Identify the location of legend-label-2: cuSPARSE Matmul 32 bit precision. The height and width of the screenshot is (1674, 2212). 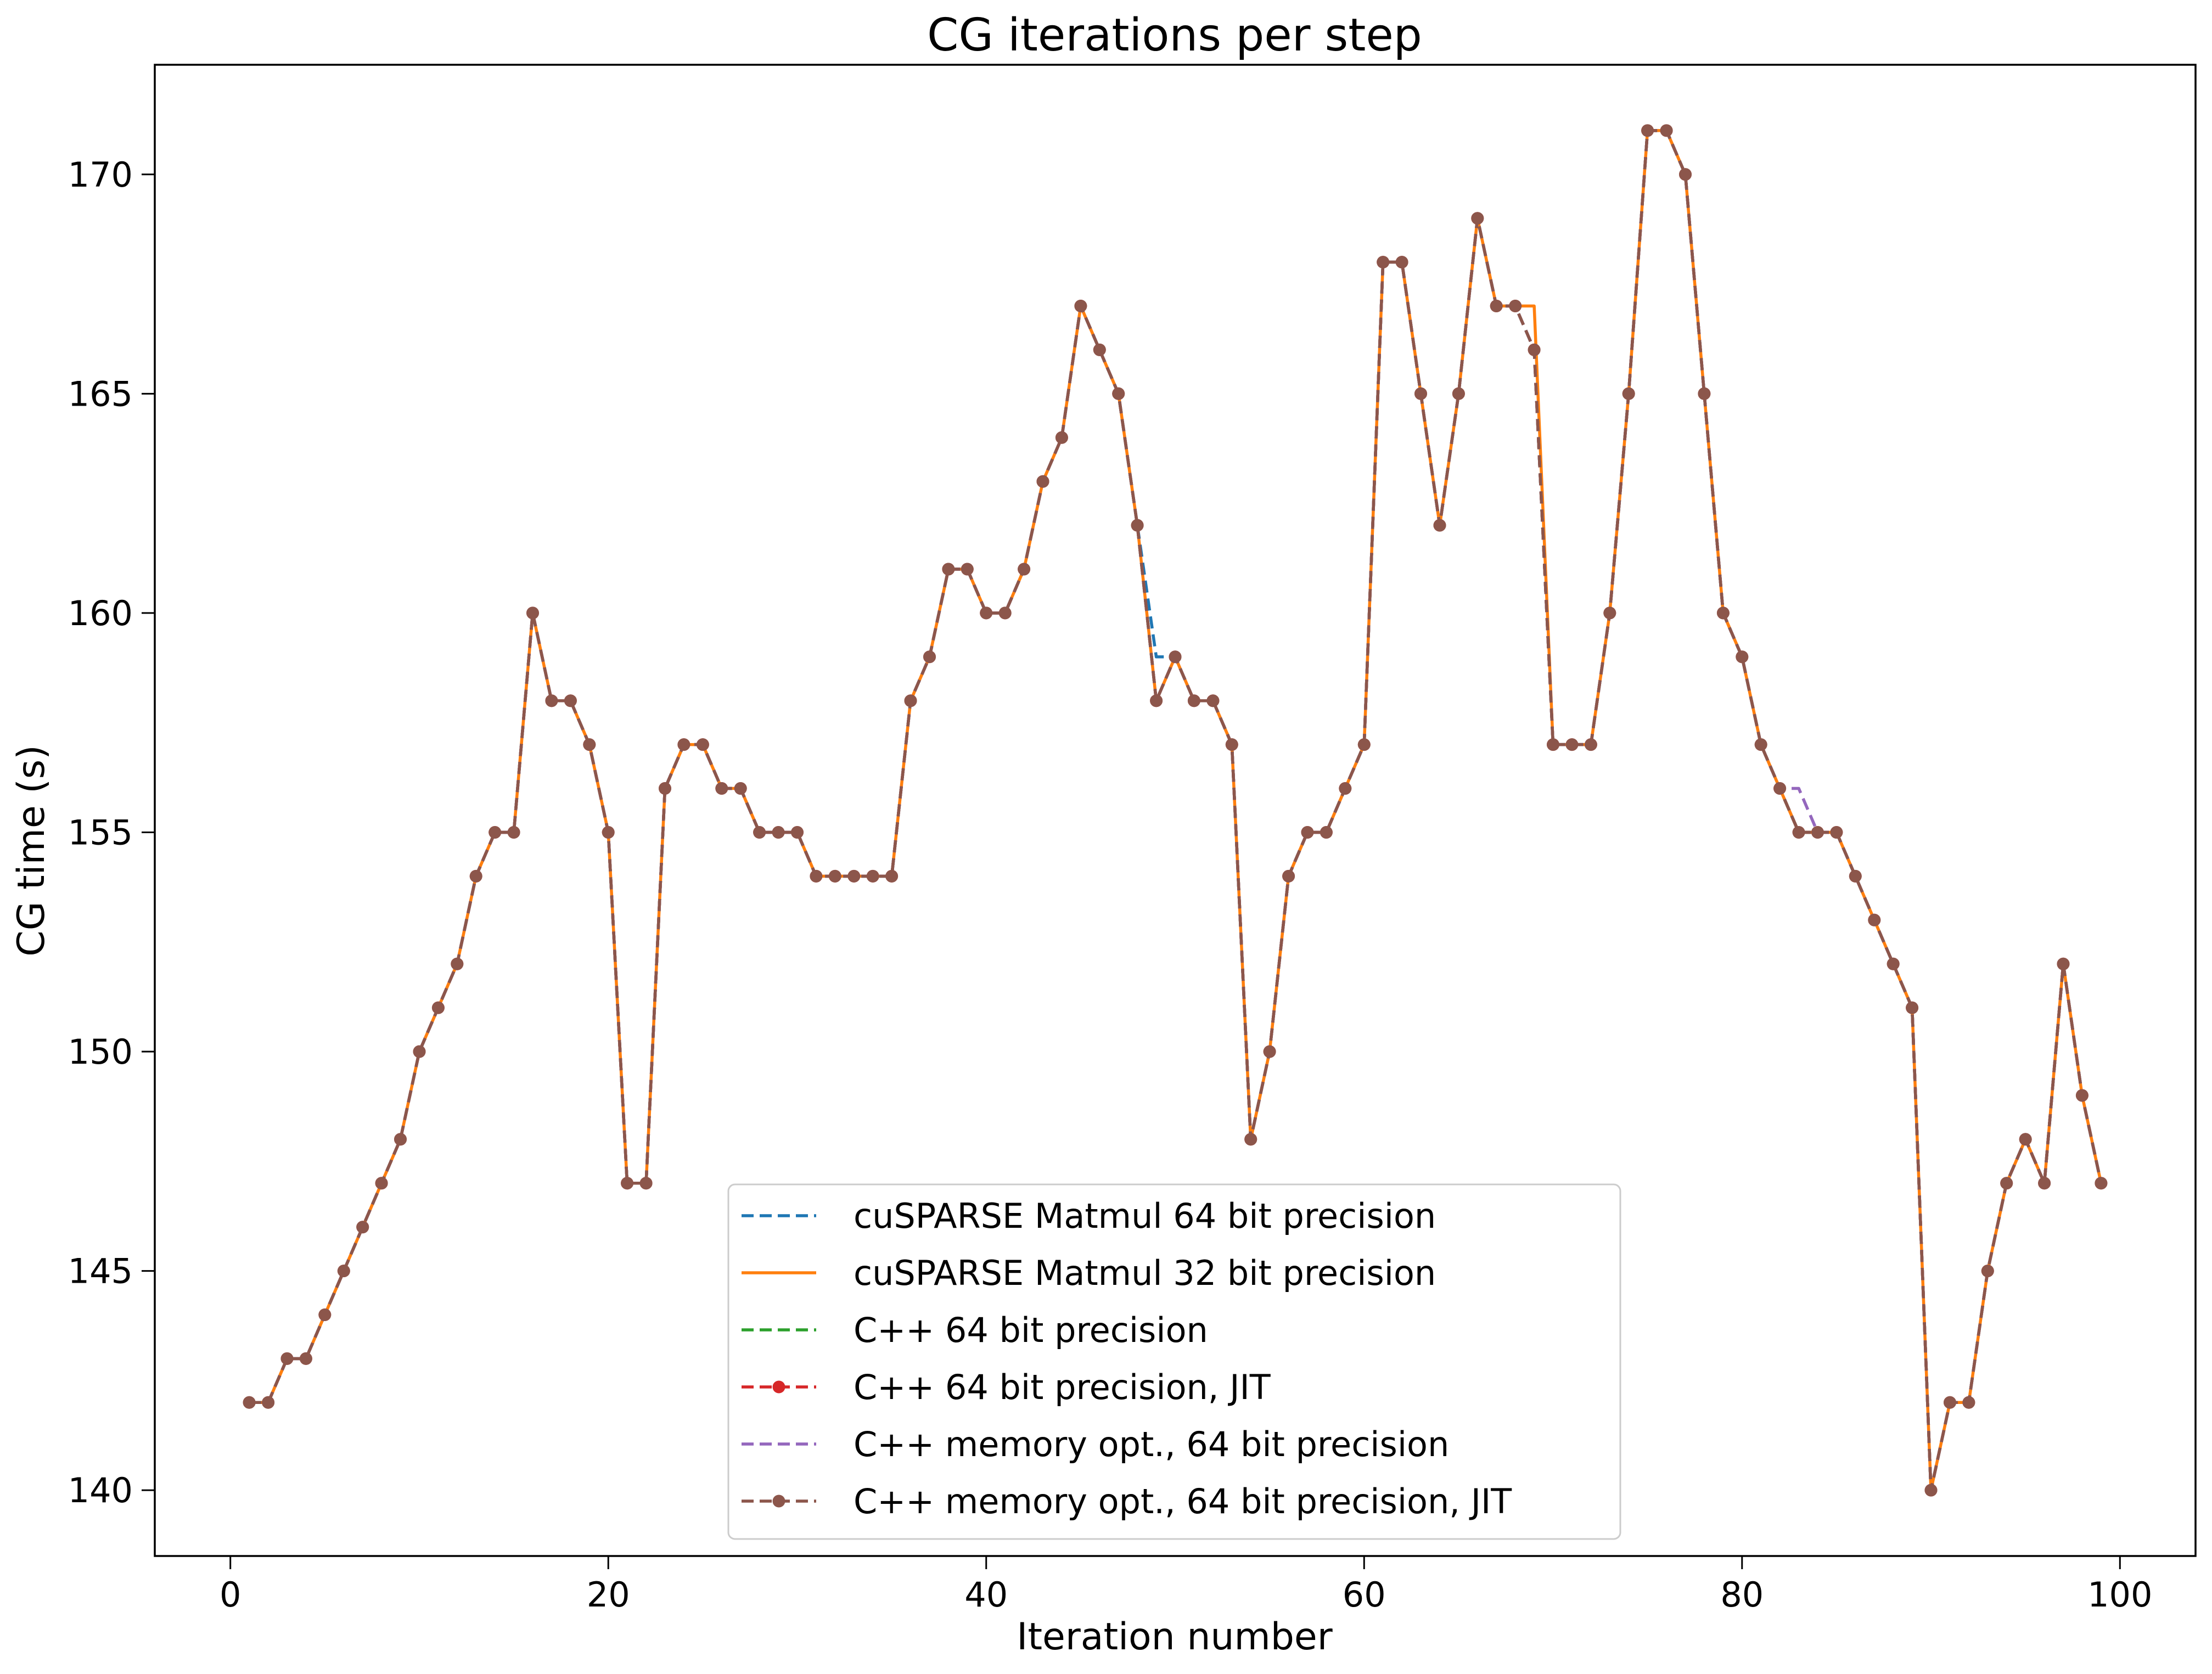
(1145, 1273).